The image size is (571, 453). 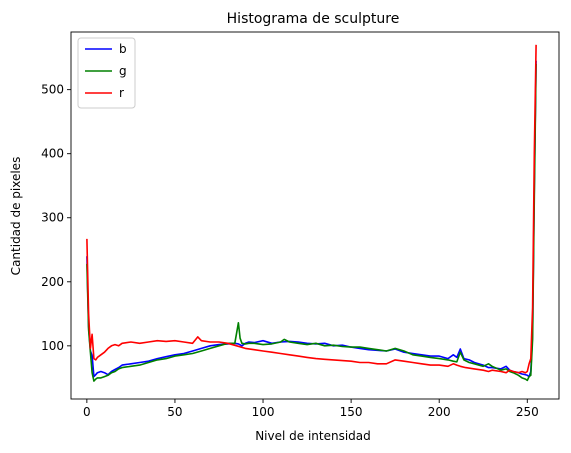 What do you see at coordinates (121, 93) in the screenshot?
I see `legend-label-r: r` at bounding box center [121, 93].